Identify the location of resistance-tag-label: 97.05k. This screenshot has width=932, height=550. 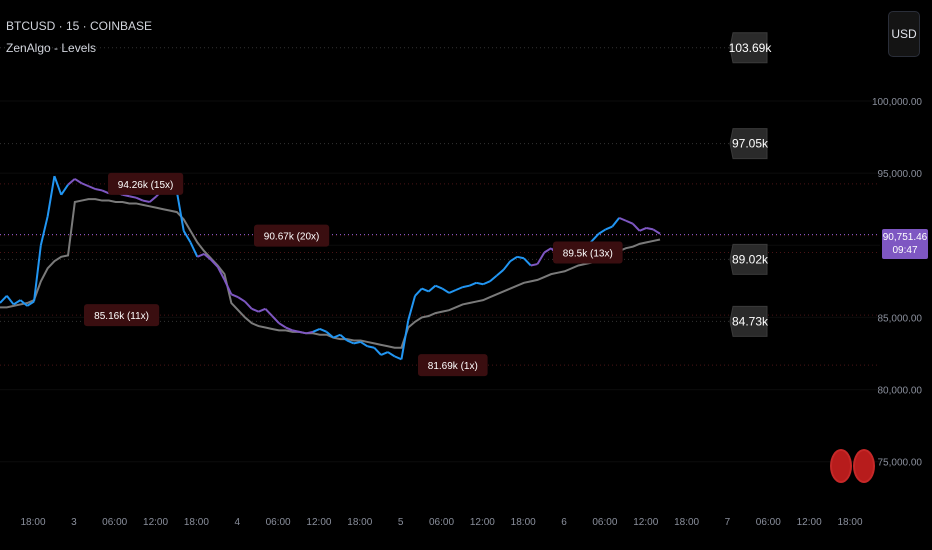
(750, 144).